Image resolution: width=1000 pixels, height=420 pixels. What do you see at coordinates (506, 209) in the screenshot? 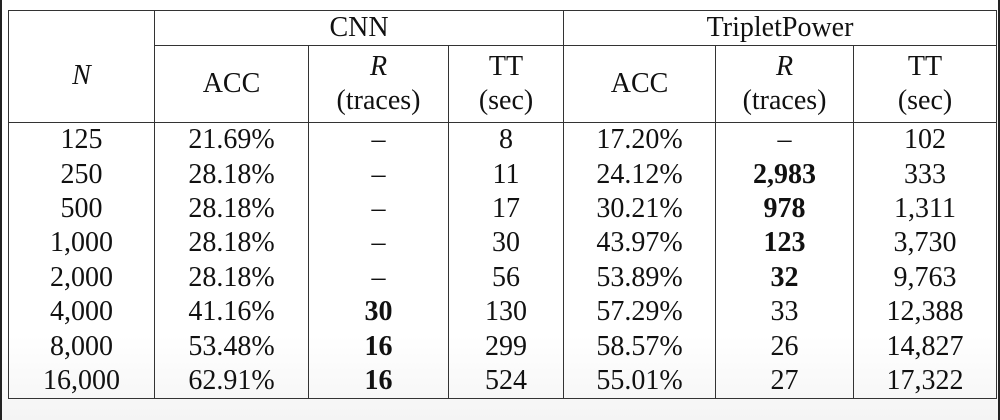
I see `cell-cnn-tt: 17` at bounding box center [506, 209].